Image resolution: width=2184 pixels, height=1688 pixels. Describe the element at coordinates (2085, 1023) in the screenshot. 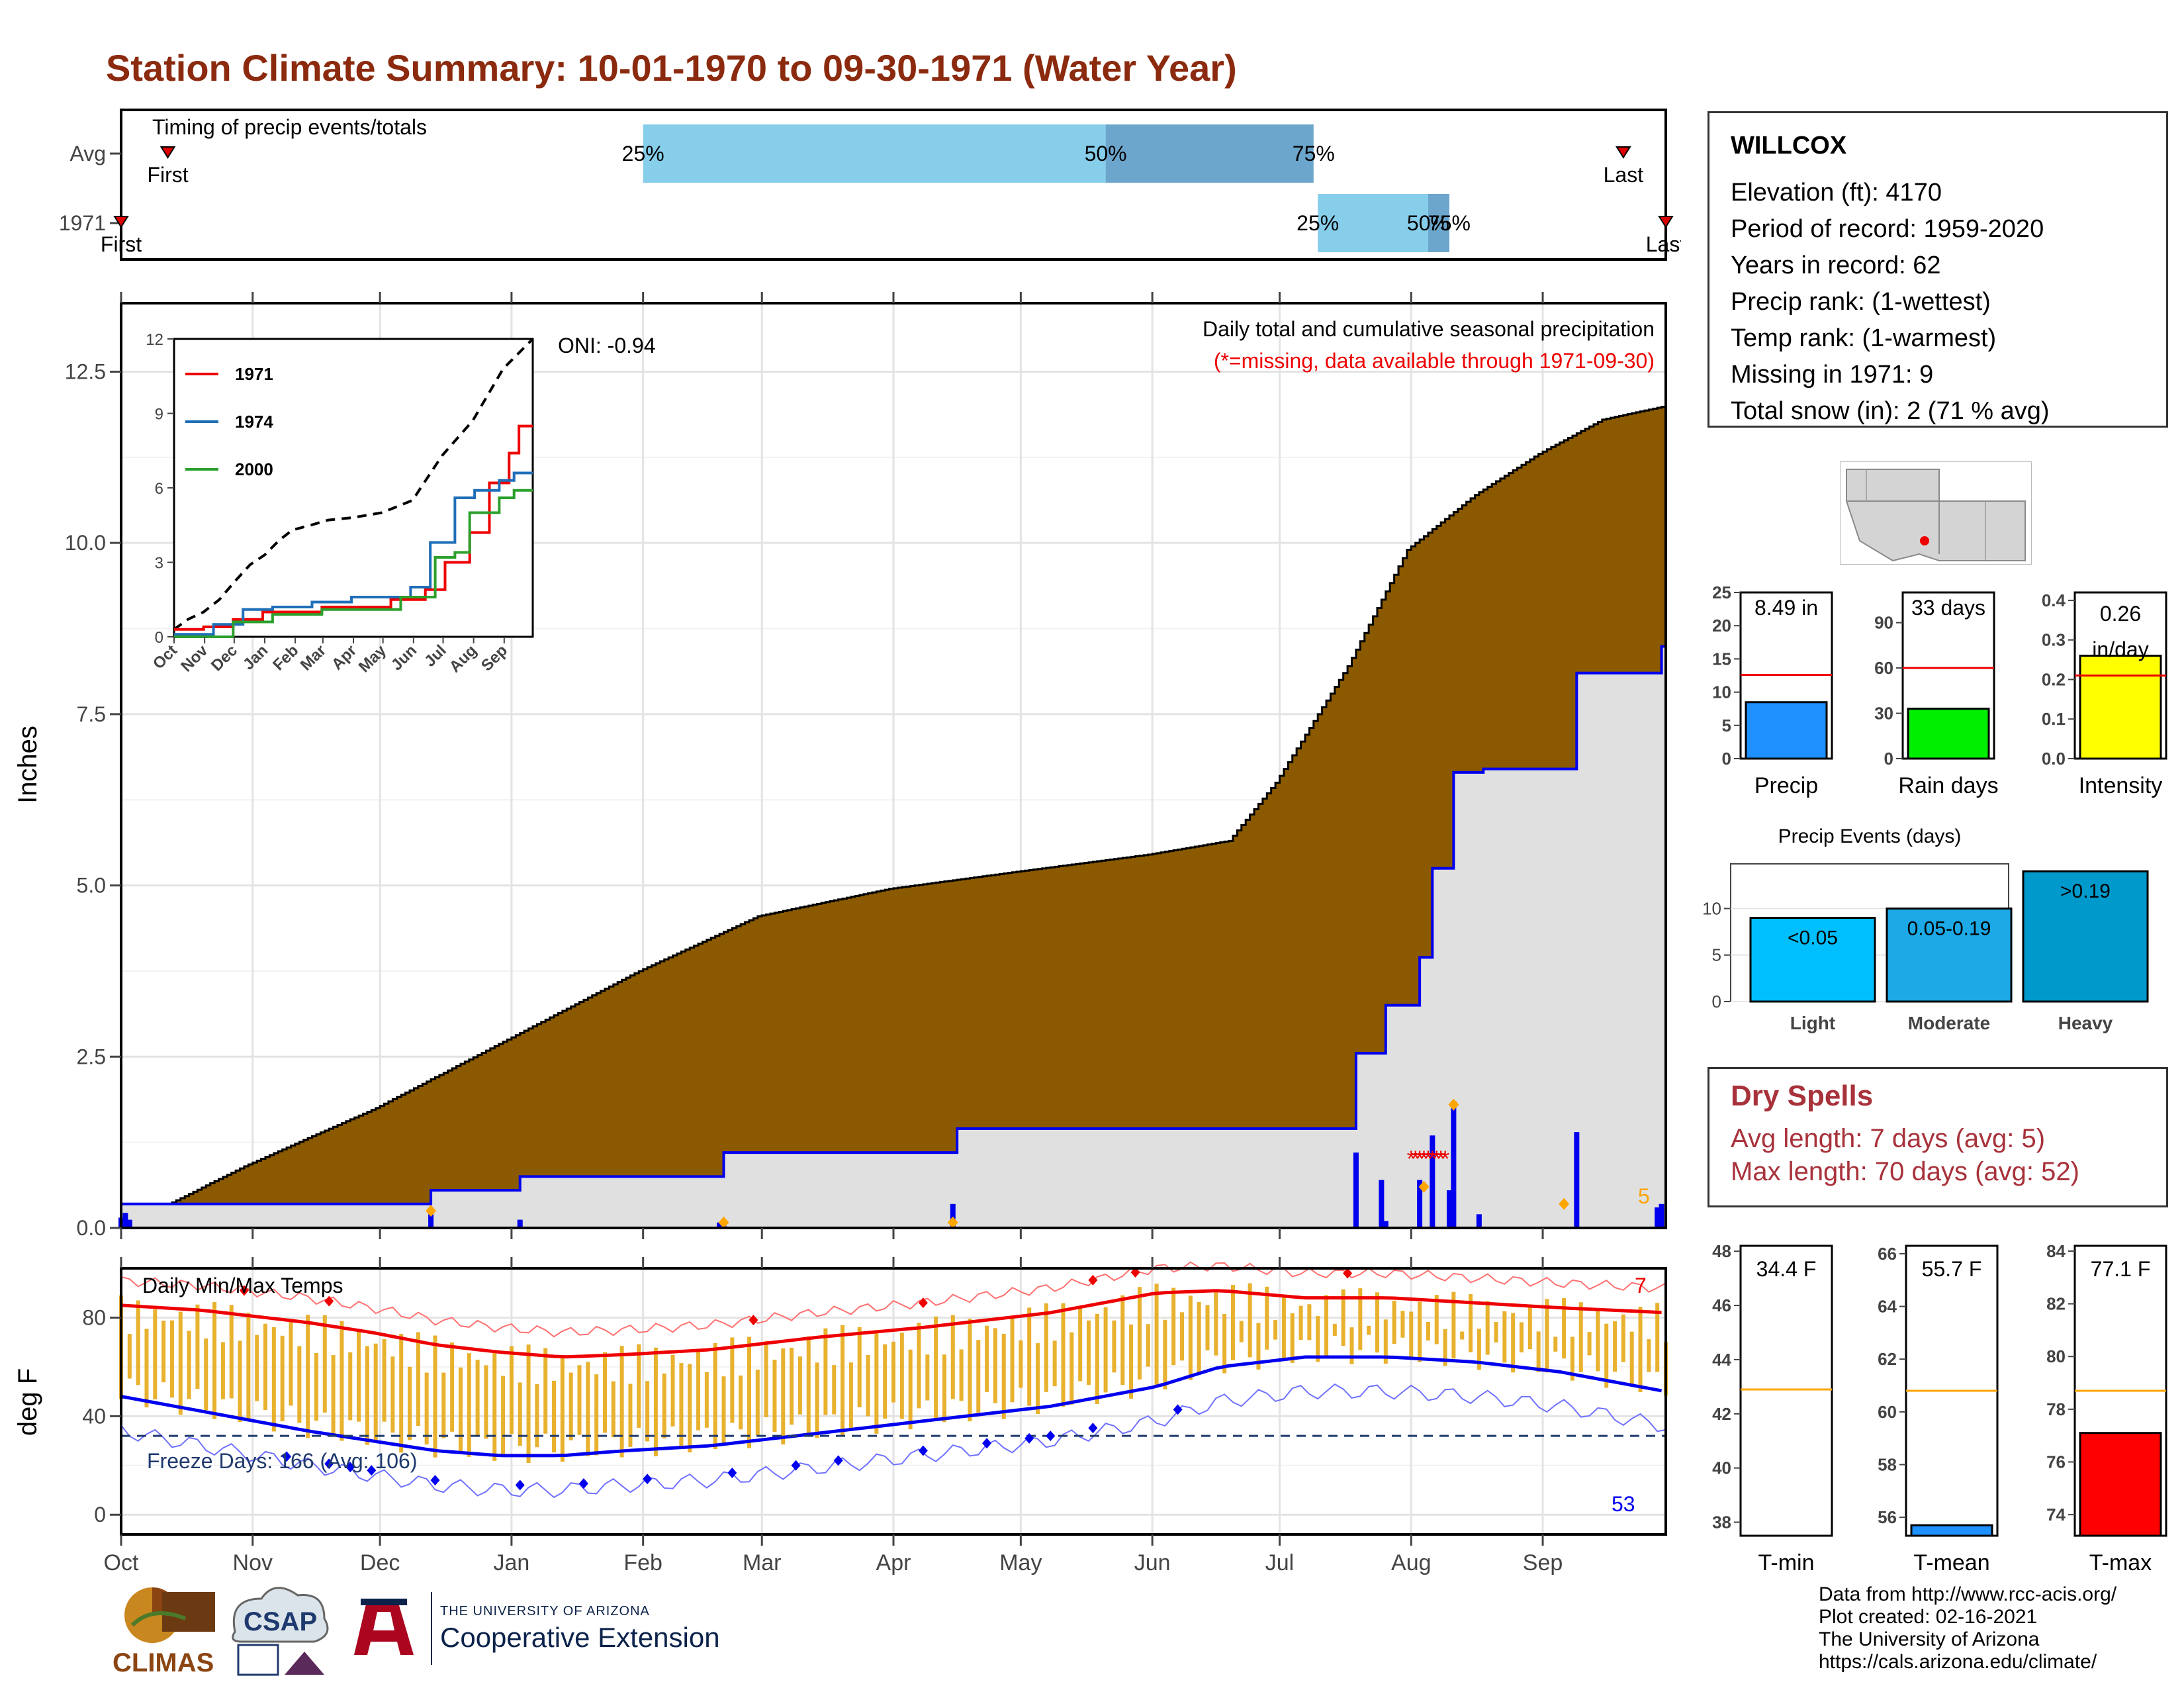

I see `precip-events-category-label: Heavy` at that location.